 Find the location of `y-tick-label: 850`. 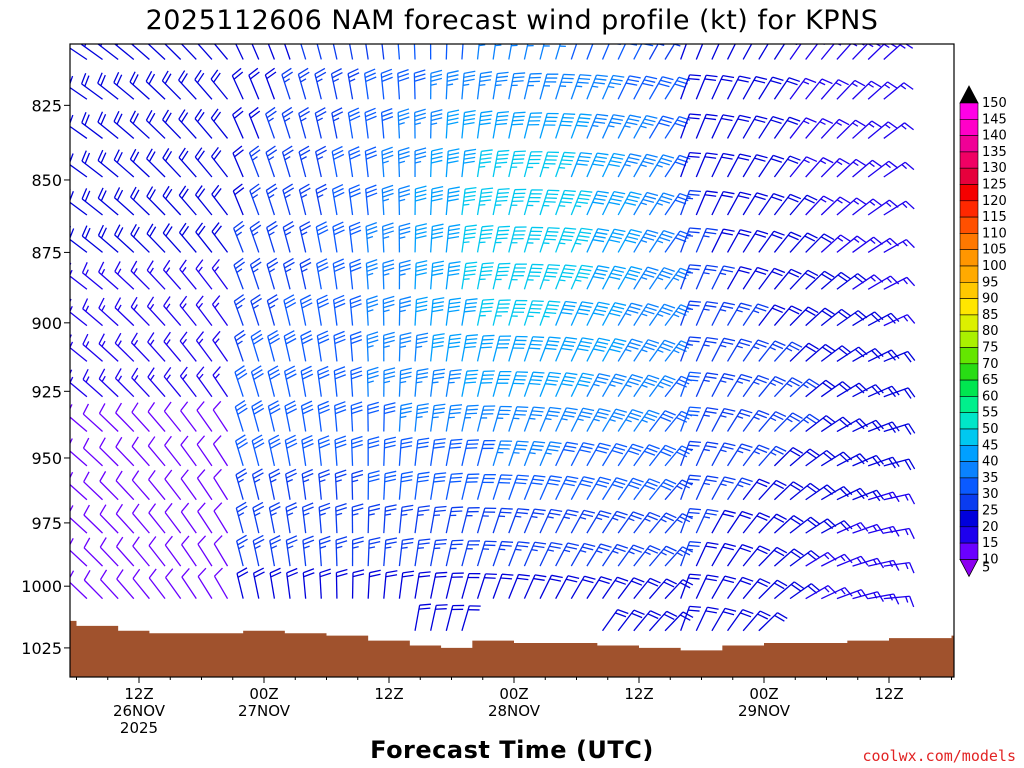

y-tick-label: 850 is located at coordinates (46, 180).